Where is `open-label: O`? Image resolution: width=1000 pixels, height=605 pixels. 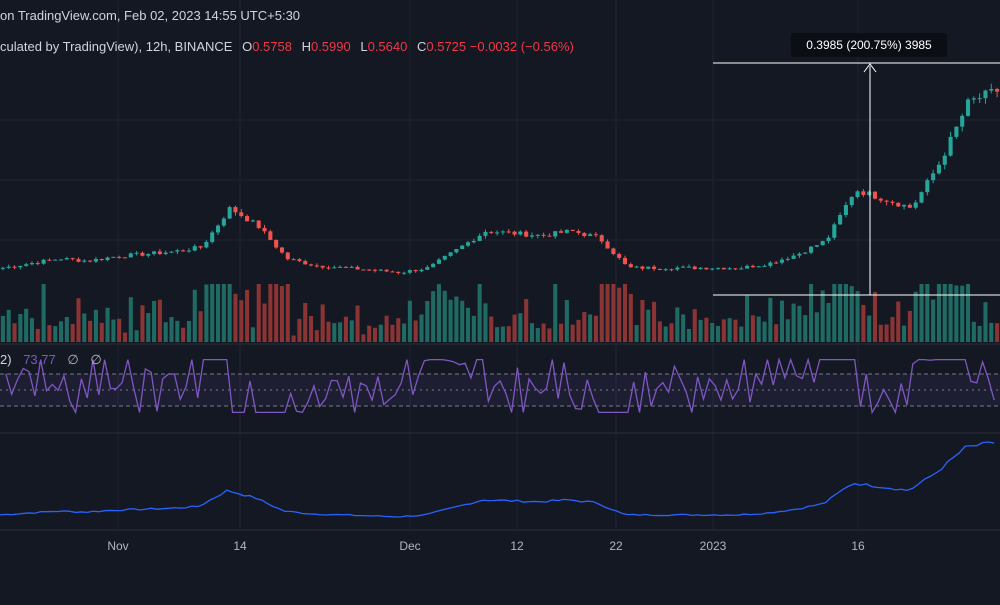
open-label: O is located at coordinates (247, 46).